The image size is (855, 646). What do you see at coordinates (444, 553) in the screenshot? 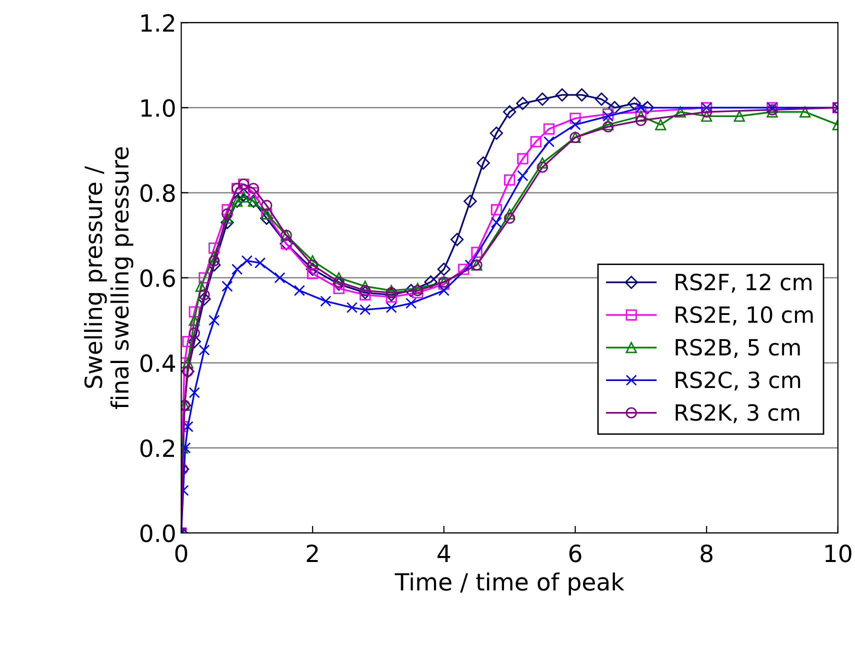
I see `x-tick-label: 4` at bounding box center [444, 553].